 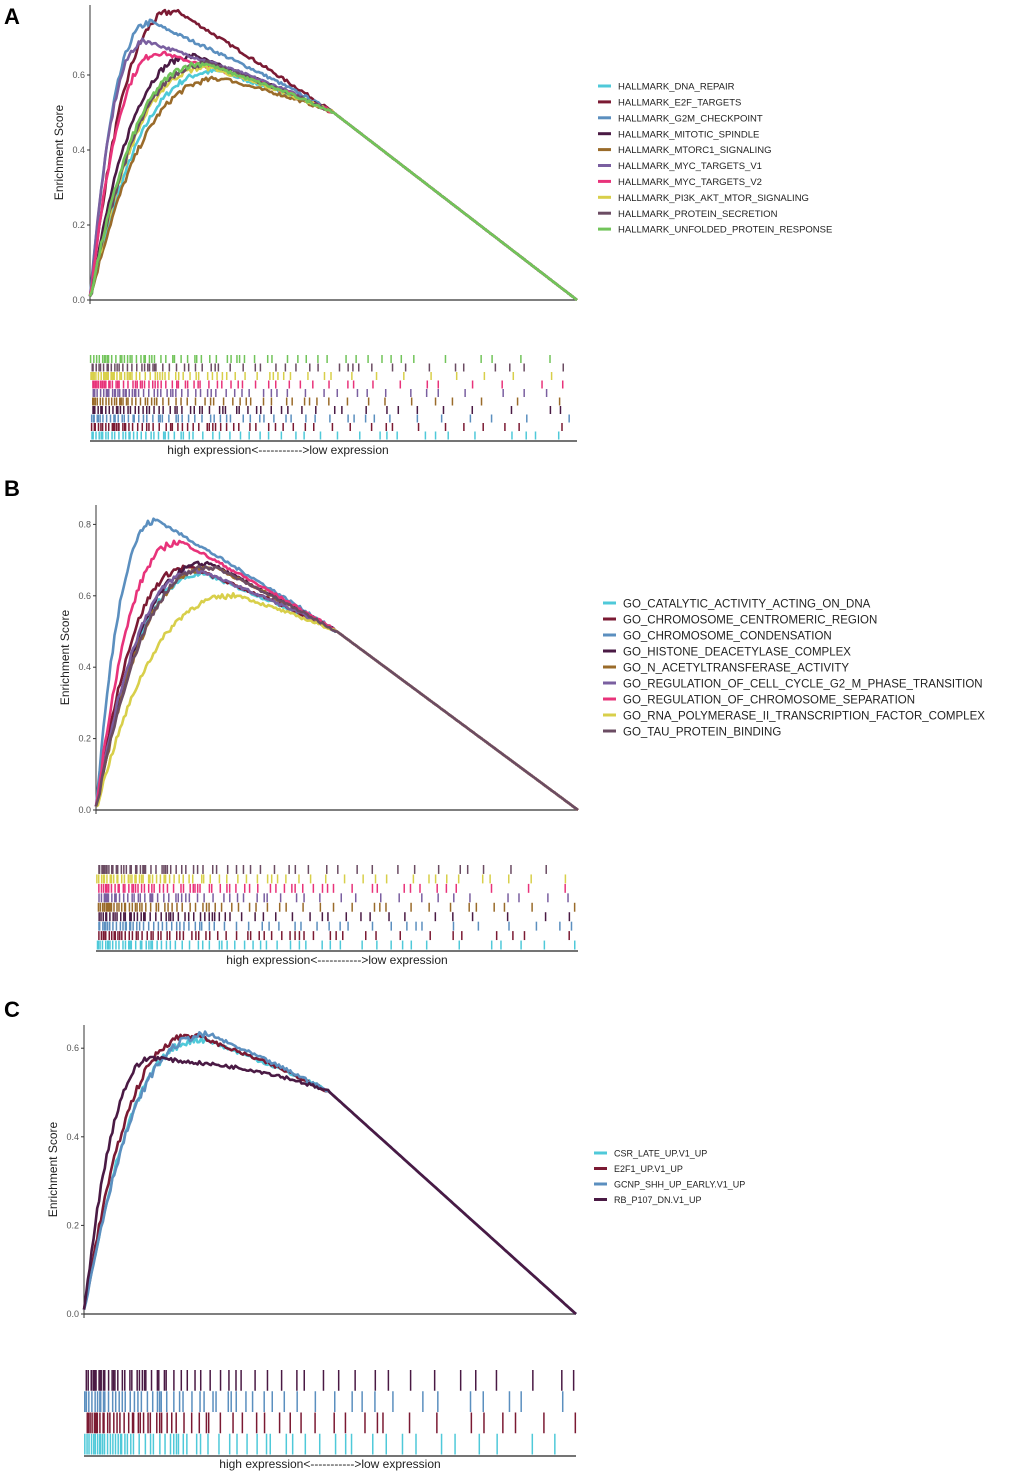 What do you see at coordinates (750, 620) in the screenshot?
I see `legend-entry: GO_CHROMOSOME_CENTROMERIC_REGION` at bounding box center [750, 620].